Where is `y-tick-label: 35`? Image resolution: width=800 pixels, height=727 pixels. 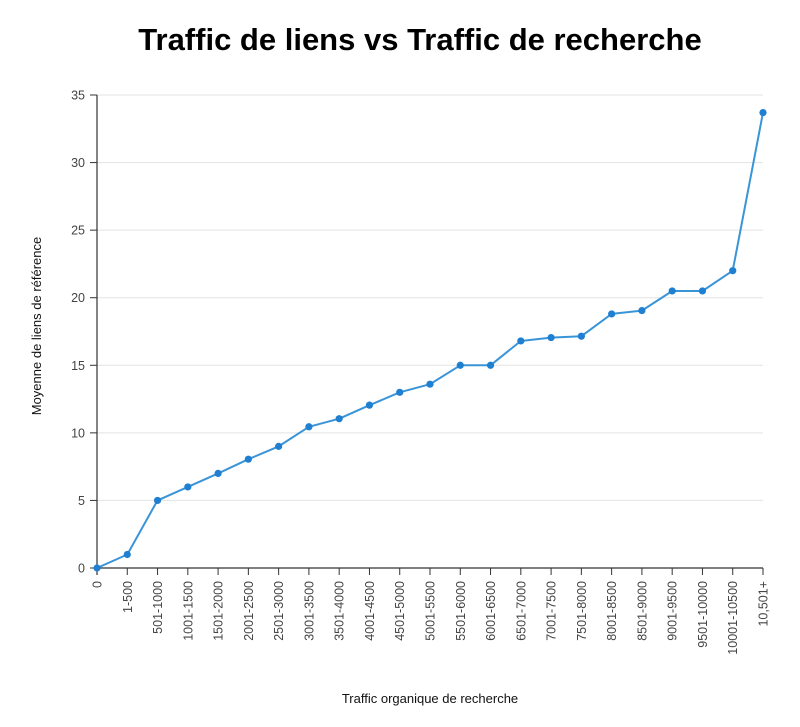 y-tick-label: 35 is located at coordinates (78, 96).